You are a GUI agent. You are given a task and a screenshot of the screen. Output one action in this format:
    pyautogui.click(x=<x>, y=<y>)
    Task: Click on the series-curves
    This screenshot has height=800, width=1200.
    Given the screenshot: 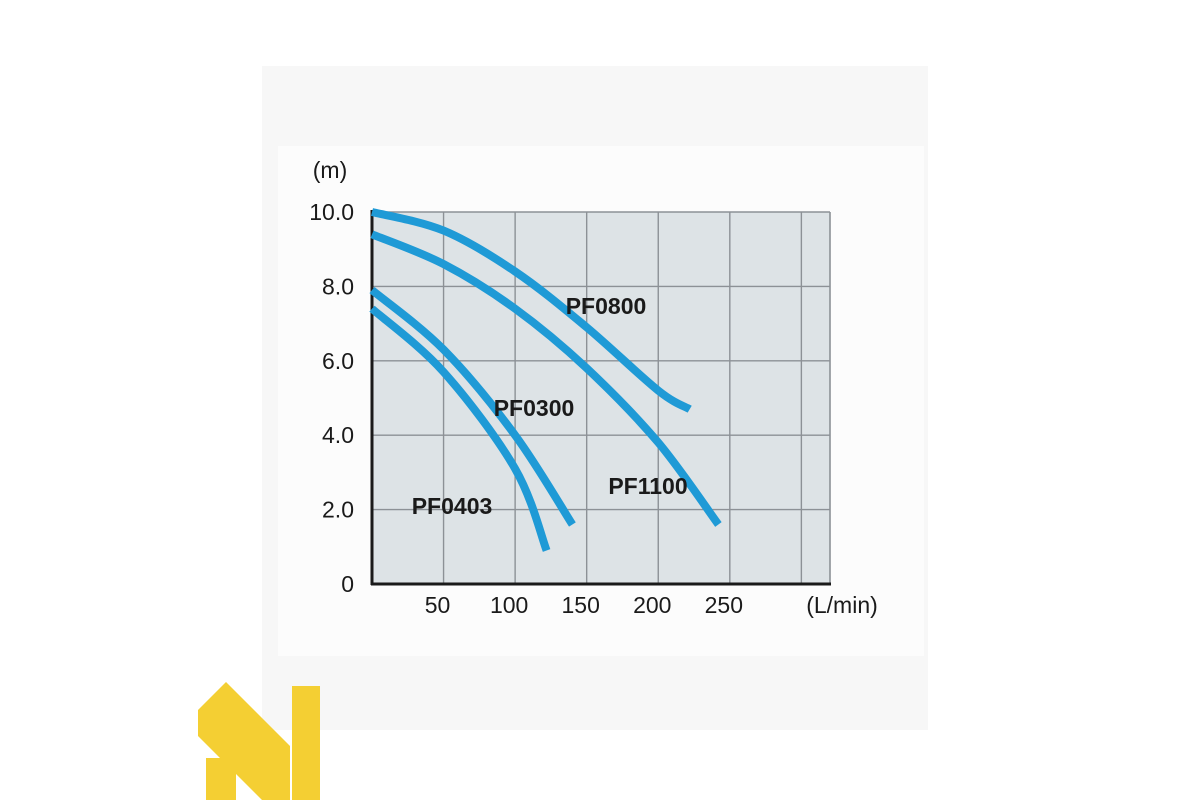 What is the action you would take?
    pyautogui.click(x=545, y=380)
    